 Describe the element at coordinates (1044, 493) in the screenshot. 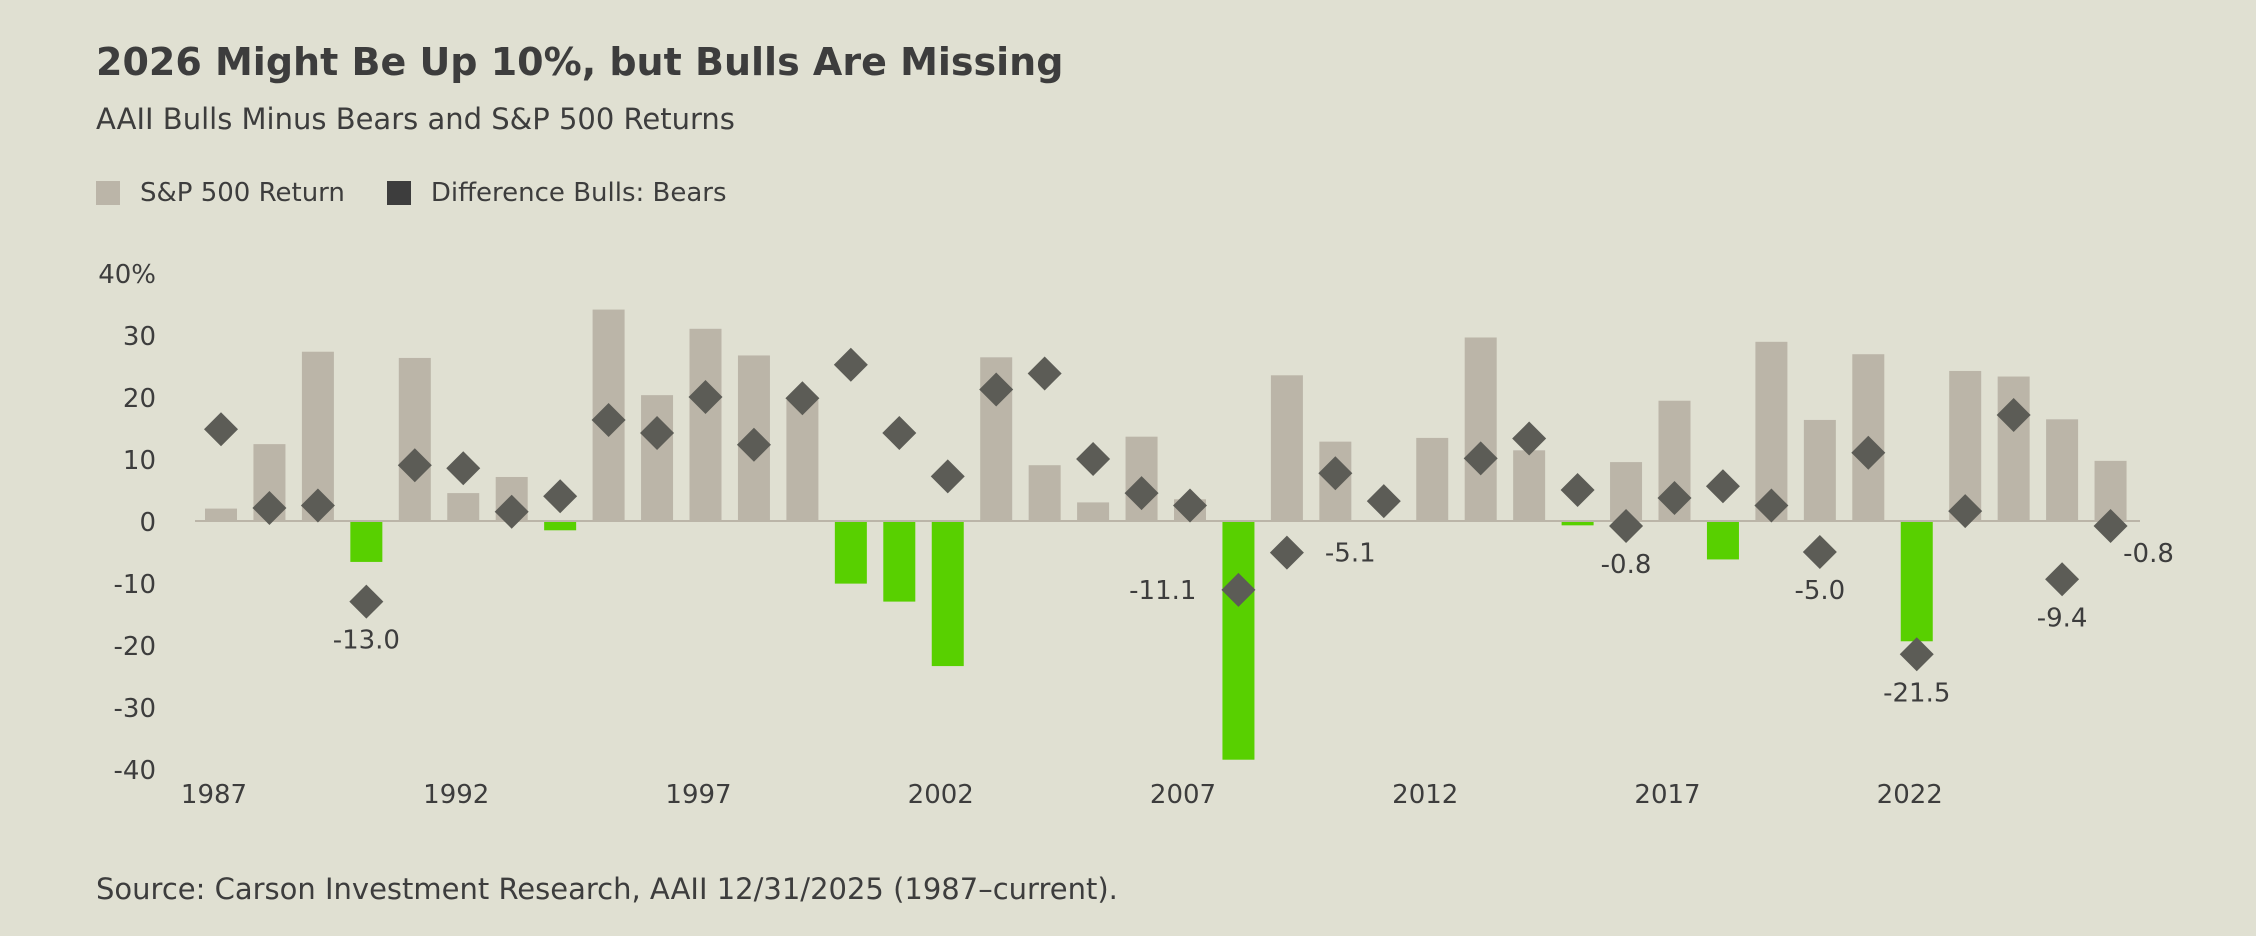

I see `bar-2004` at that location.